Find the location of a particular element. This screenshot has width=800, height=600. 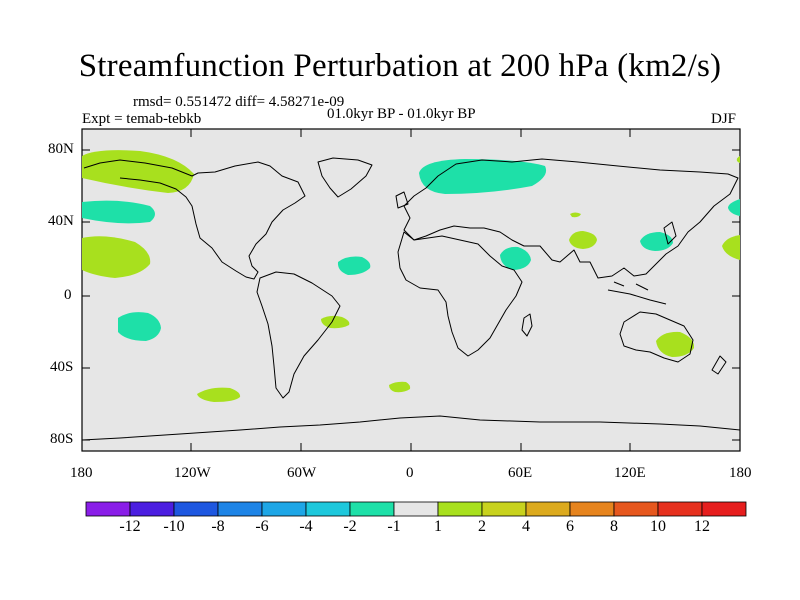

coastline-british-isles is located at coordinates (402, 200).